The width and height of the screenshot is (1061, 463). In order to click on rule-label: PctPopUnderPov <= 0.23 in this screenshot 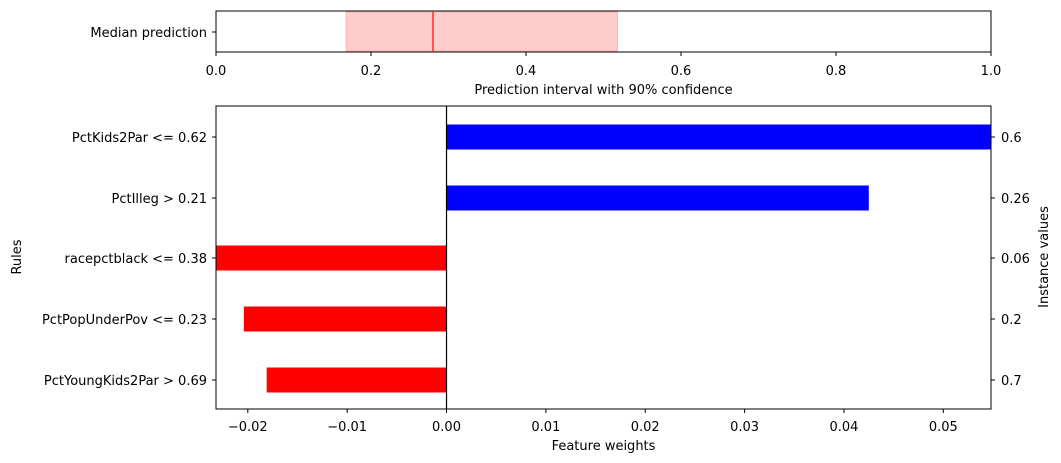, I will do `click(124, 320)`.